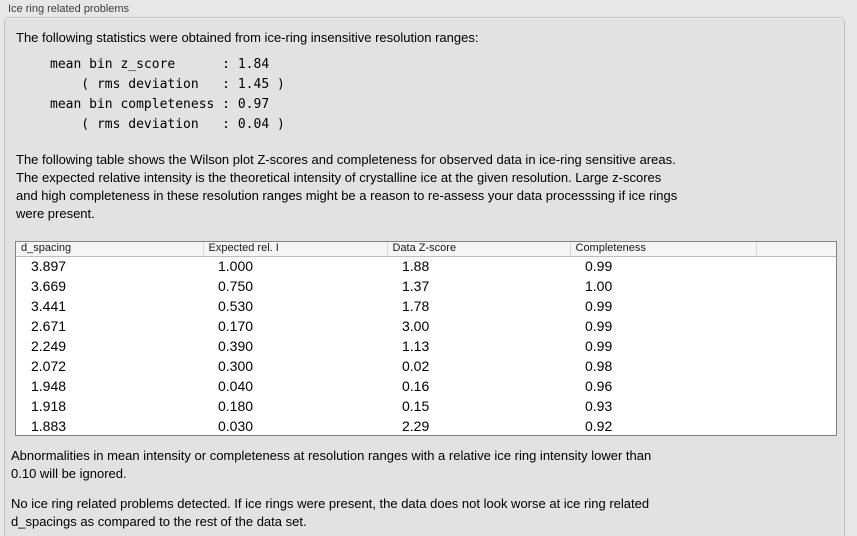 The width and height of the screenshot is (857, 536). What do you see at coordinates (109, 249) in the screenshot?
I see `column-header-d-spacing: d_spacing` at bounding box center [109, 249].